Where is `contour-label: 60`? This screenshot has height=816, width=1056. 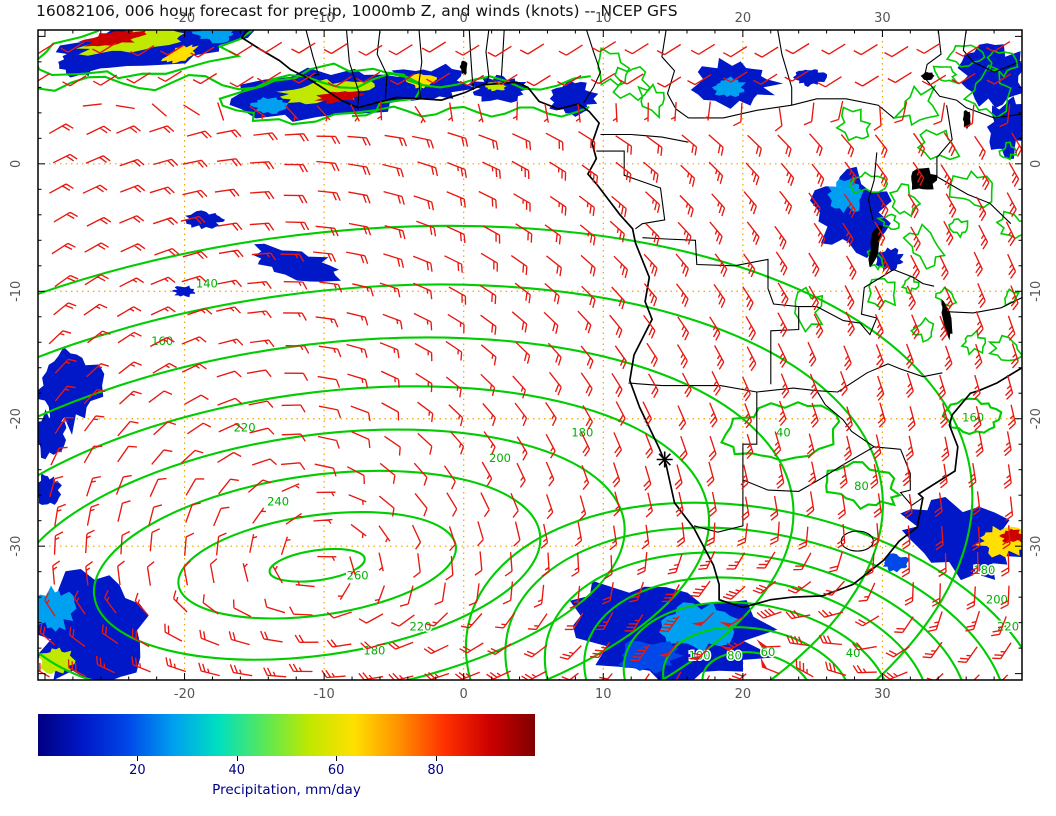 contour-label: 60 is located at coordinates (768, 652).